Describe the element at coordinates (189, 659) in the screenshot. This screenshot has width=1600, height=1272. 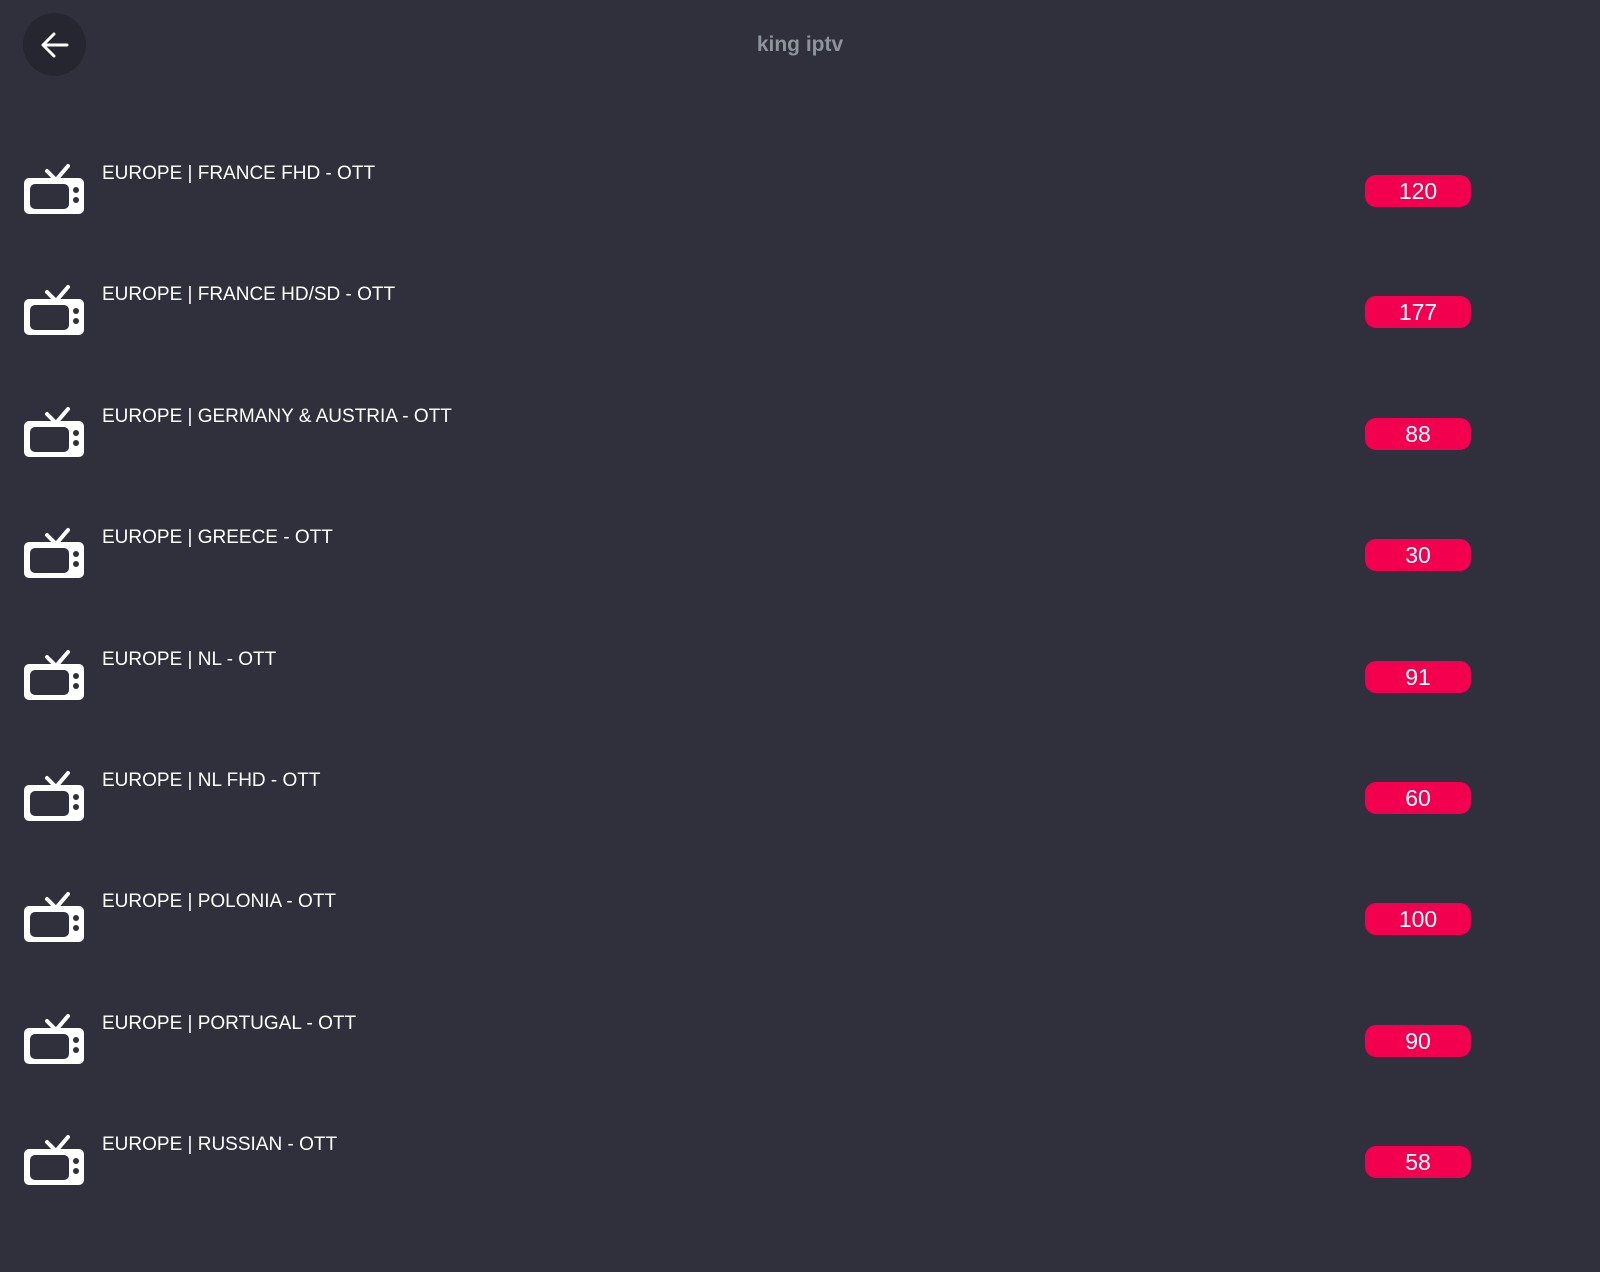
I see `category-name: EUROPE | NL - OTT` at that location.